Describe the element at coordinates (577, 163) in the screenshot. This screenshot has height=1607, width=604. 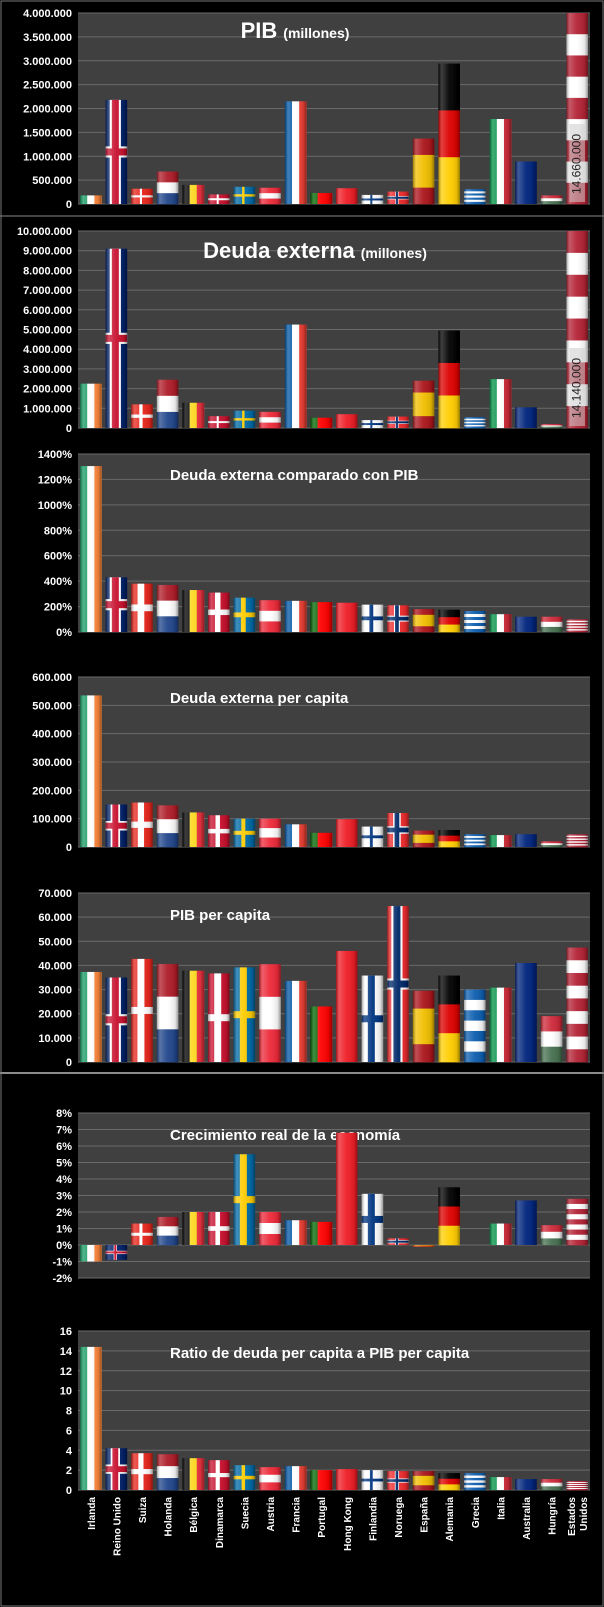
I see `overflow-label-bg` at that location.